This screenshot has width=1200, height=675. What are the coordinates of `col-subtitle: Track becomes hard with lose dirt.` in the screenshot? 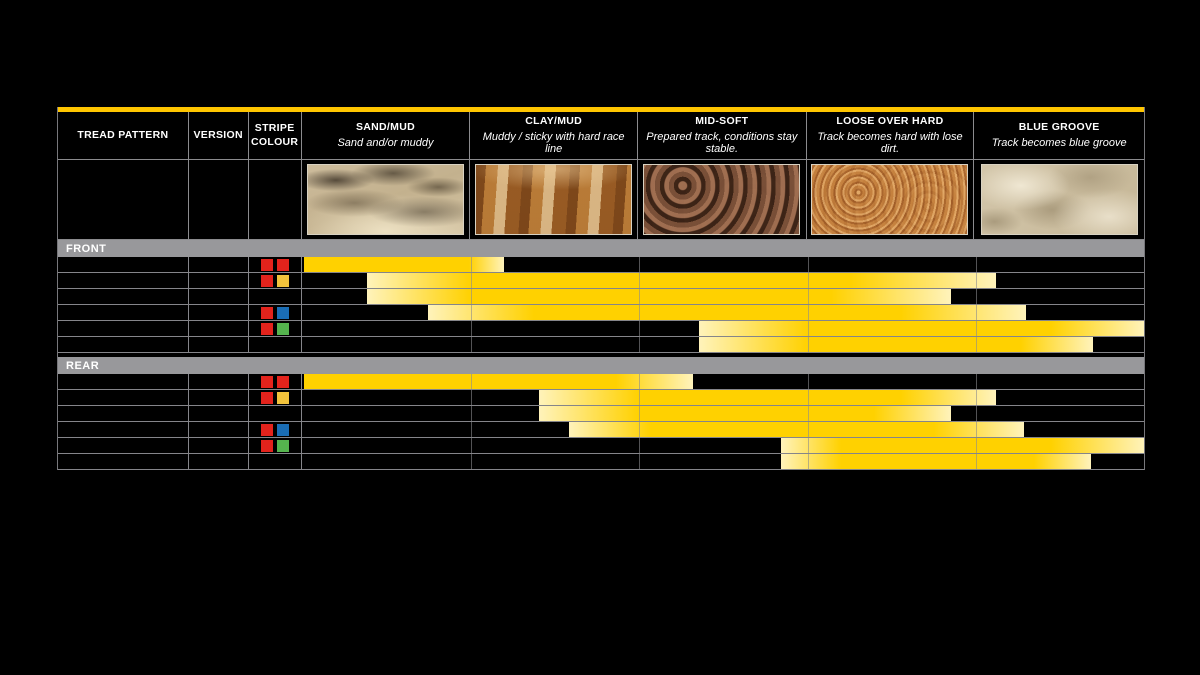 It's located at (890, 143).